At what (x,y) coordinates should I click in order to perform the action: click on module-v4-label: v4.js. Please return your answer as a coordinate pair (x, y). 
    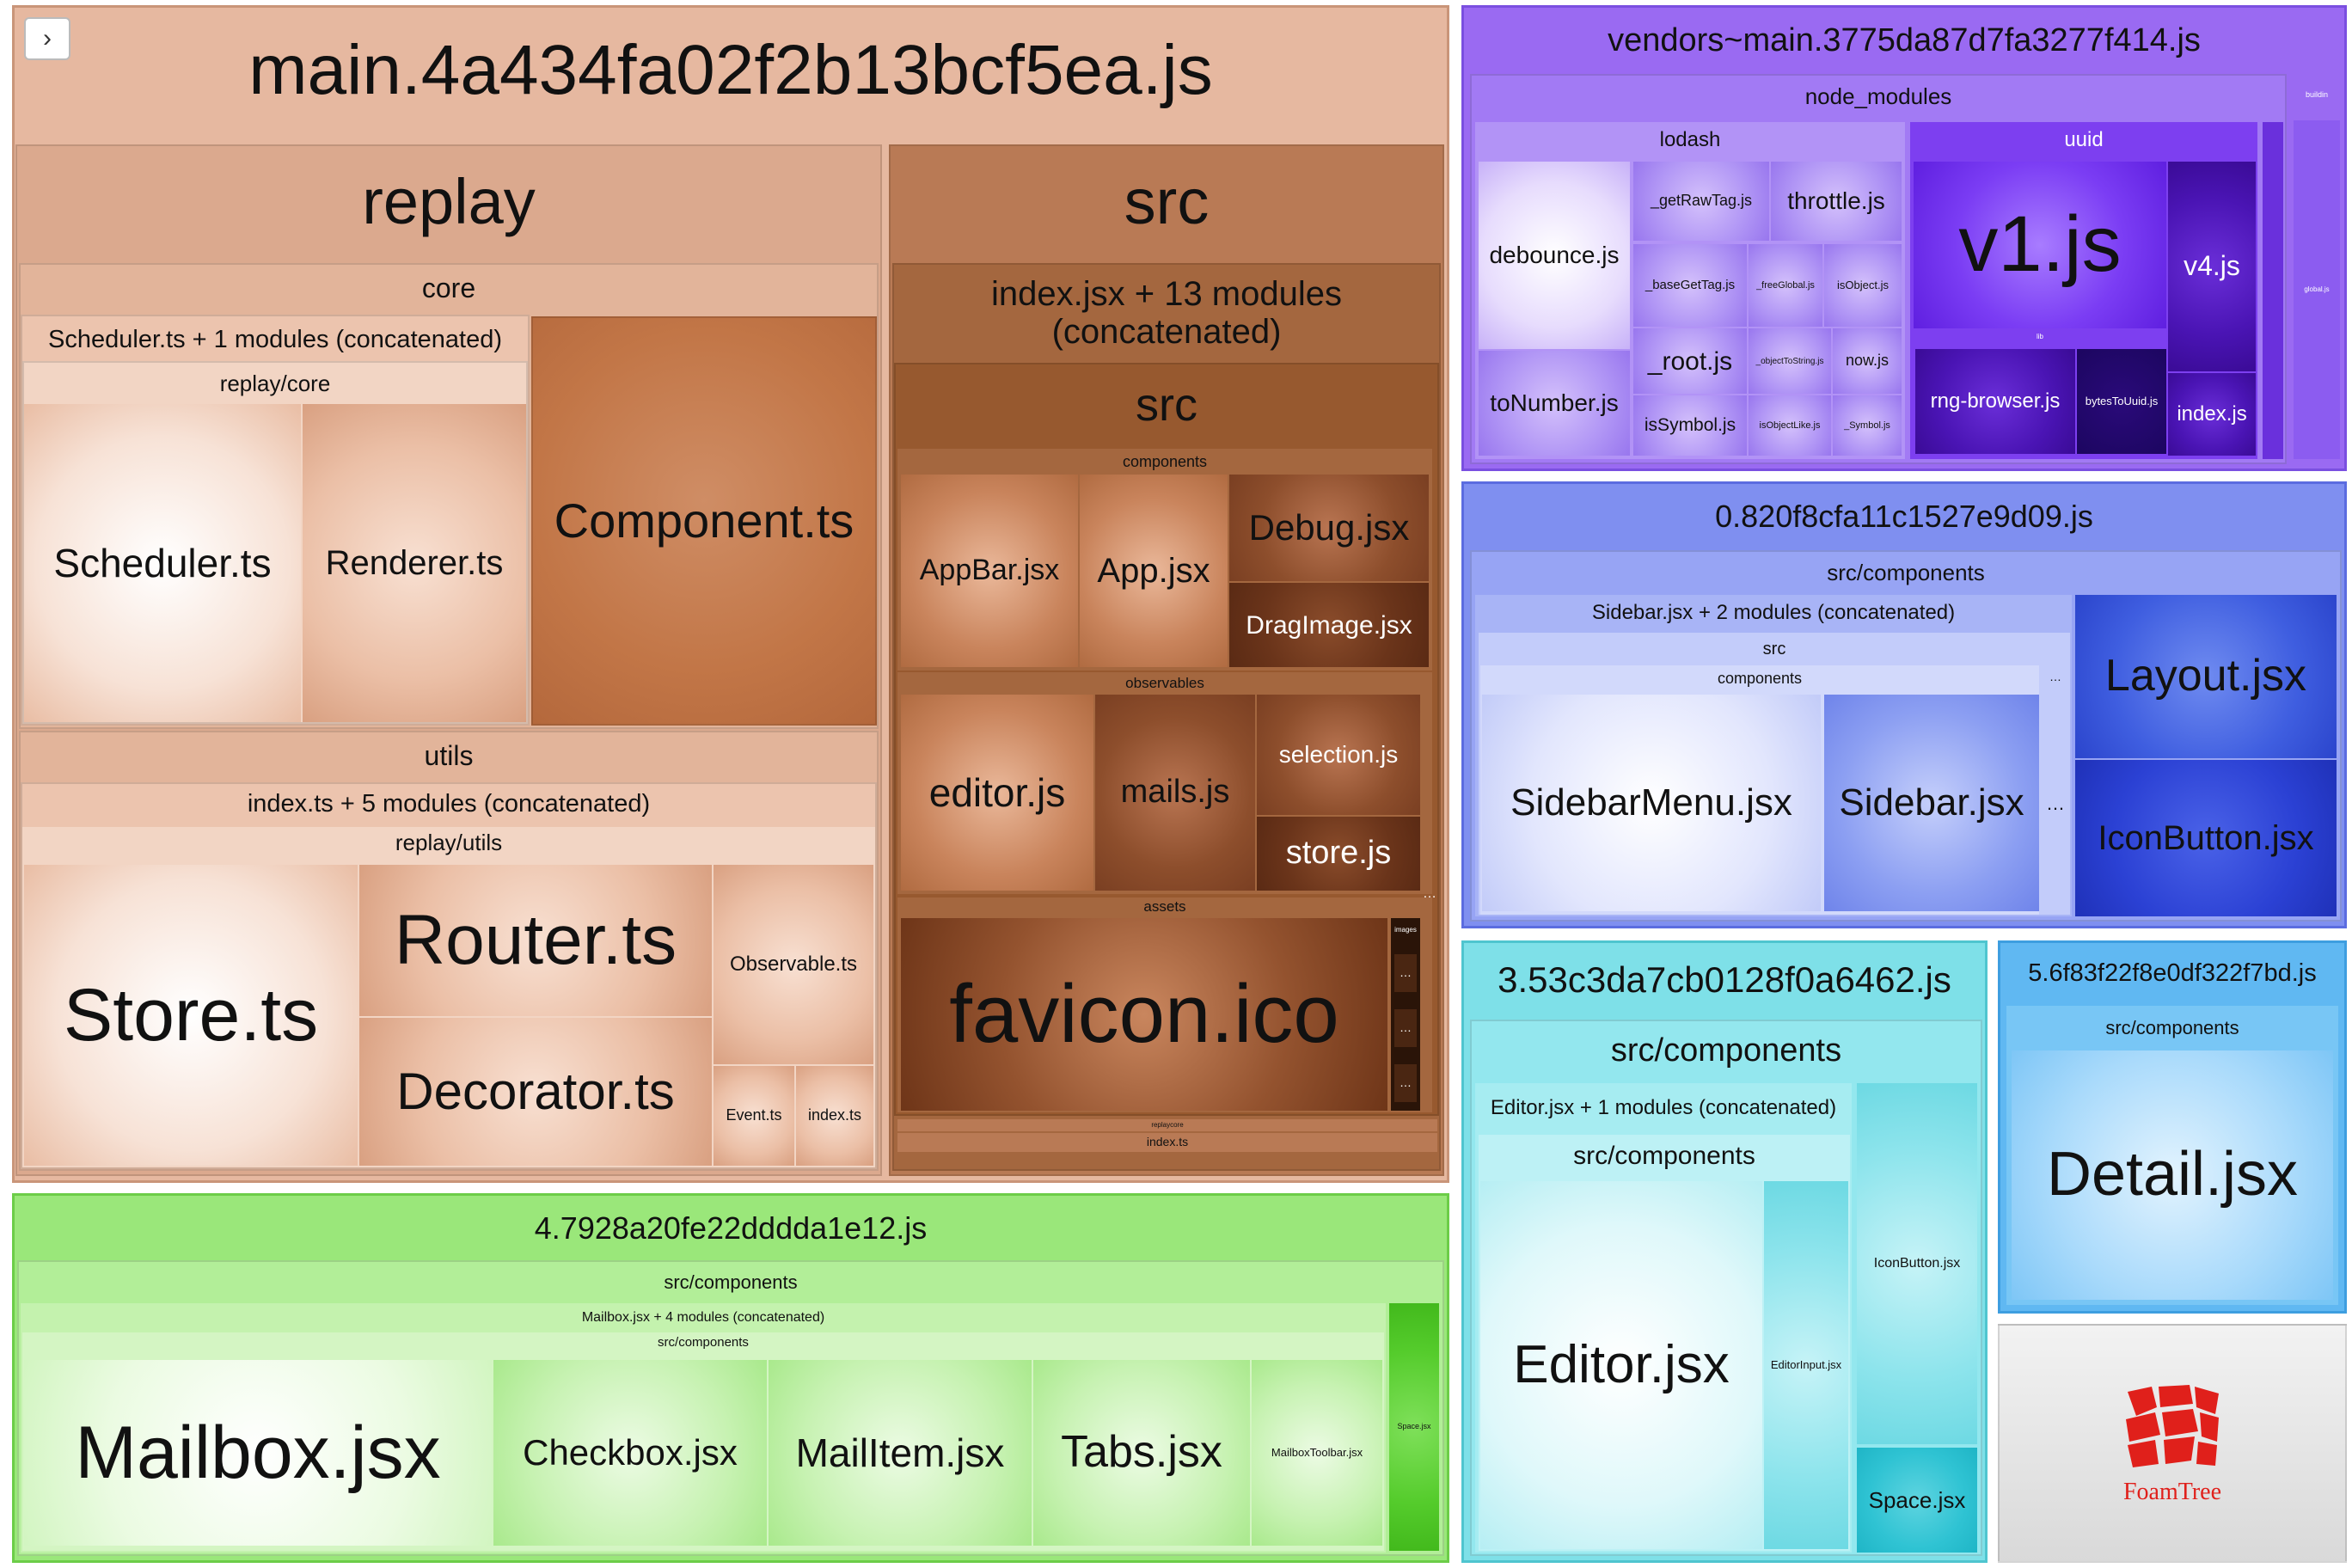
    Looking at the image, I should click on (2212, 266).